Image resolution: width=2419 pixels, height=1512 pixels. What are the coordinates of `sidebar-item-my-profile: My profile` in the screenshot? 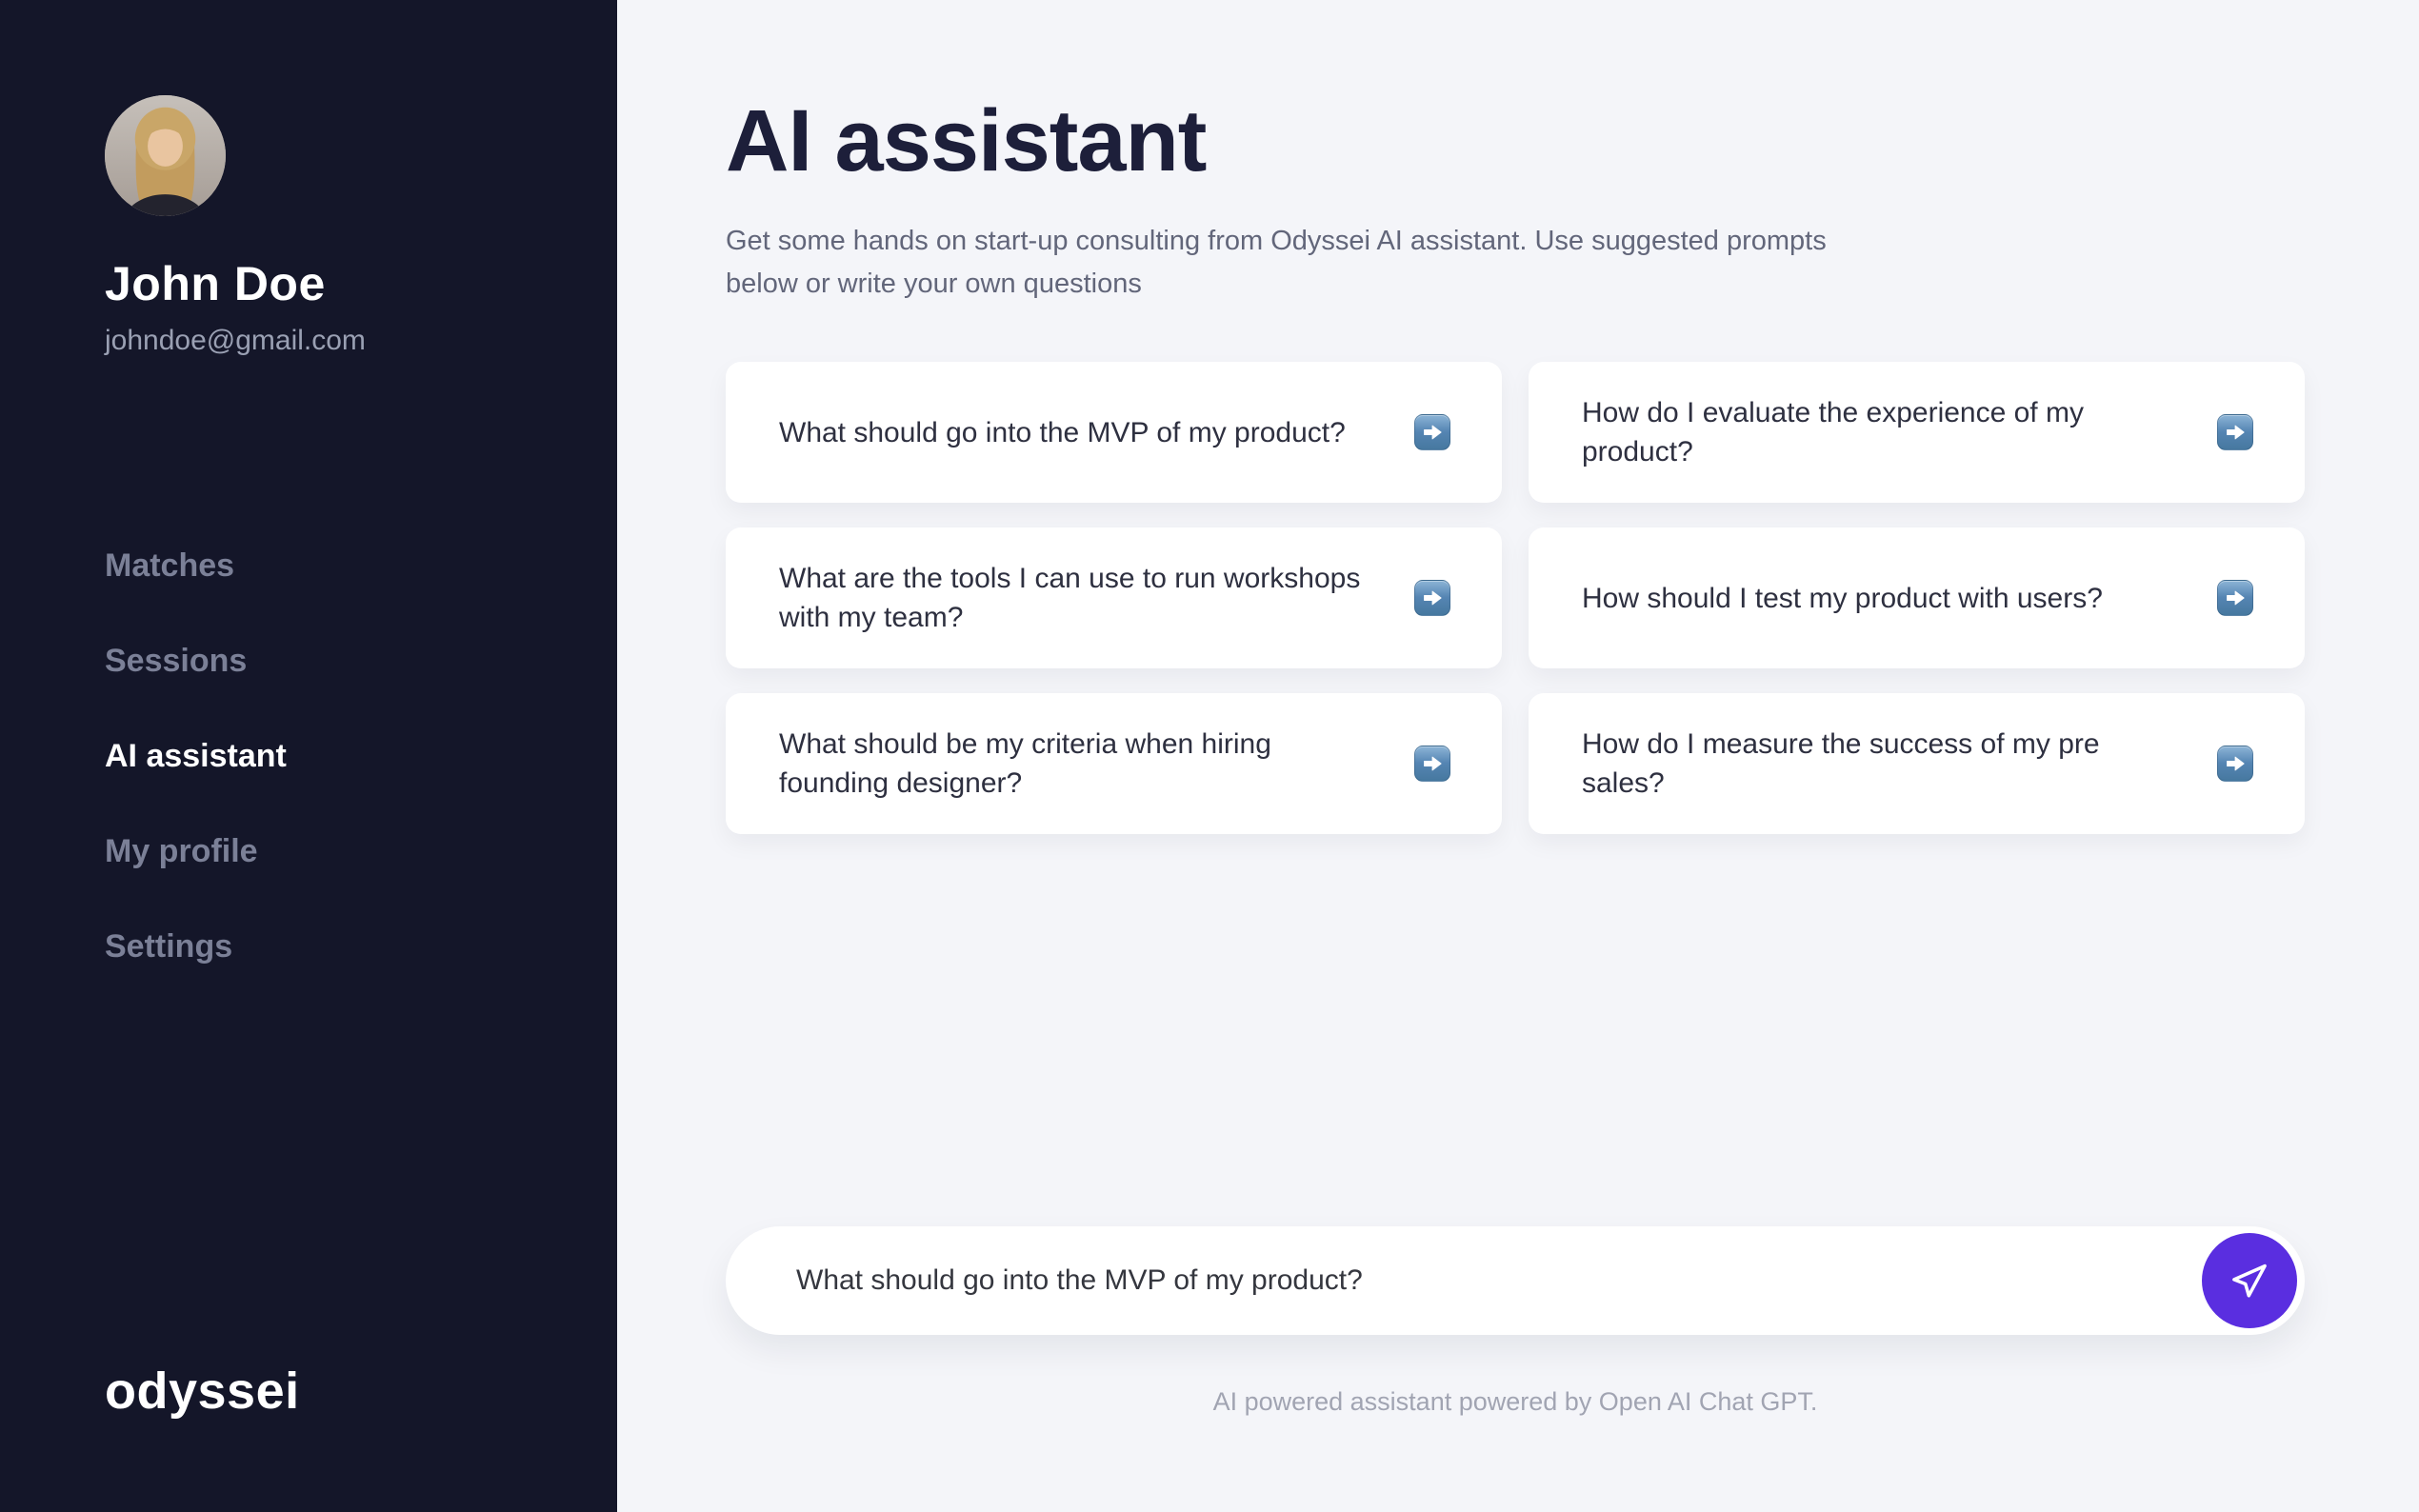 It's located at (181, 851).